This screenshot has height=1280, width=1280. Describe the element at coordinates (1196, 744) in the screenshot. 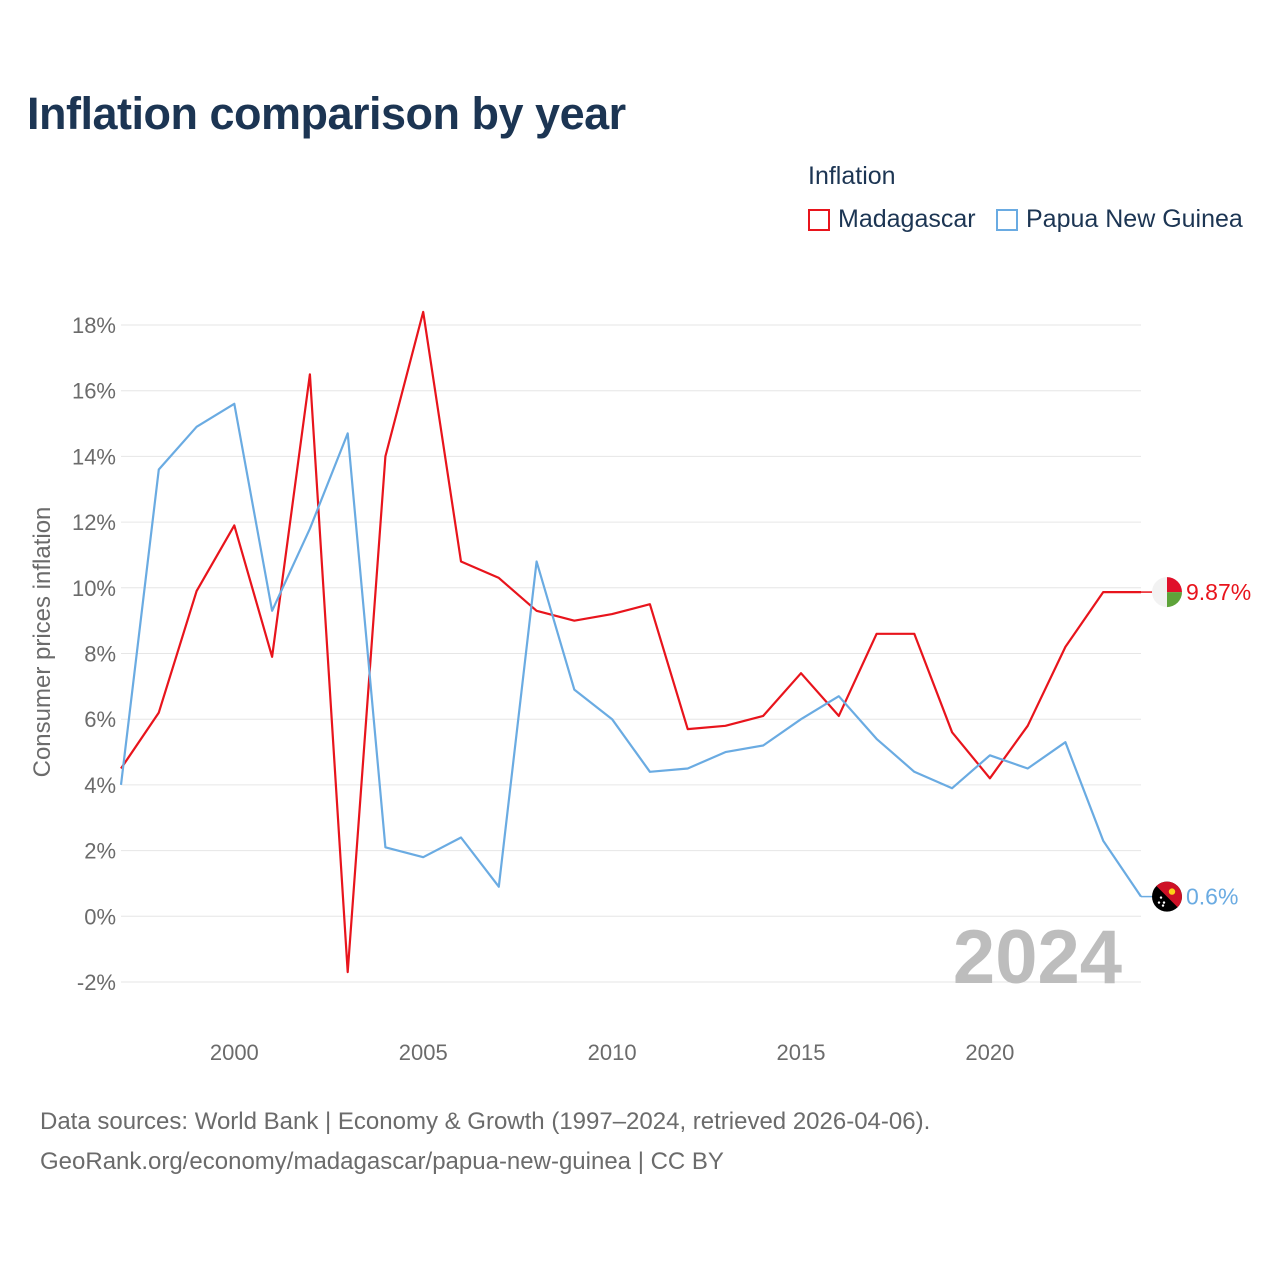

I see `end-markers: 9.87% 0.6%` at that location.